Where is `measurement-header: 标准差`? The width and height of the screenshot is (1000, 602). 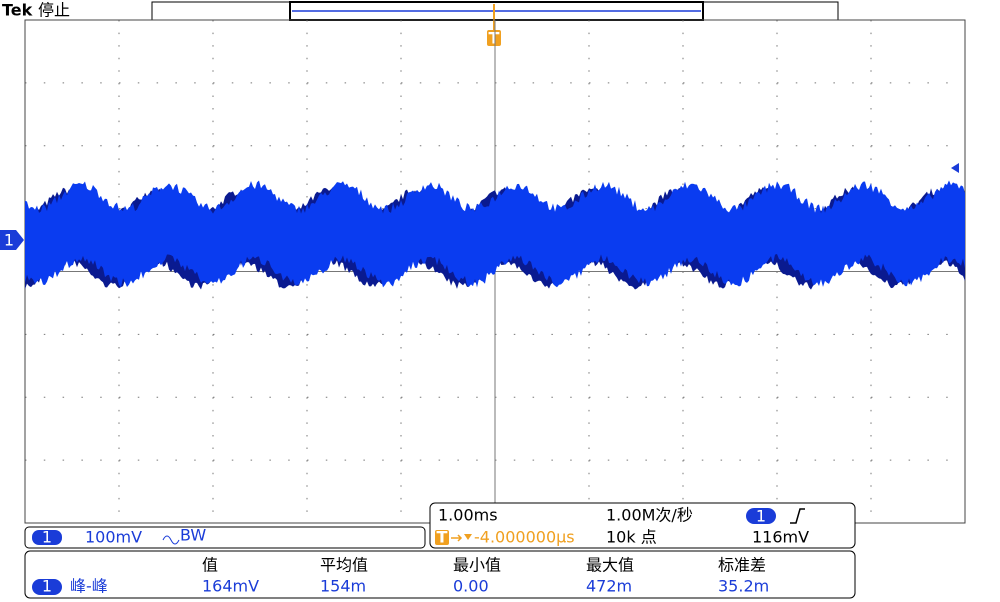 measurement-header: 标准差 is located at coordinates (742, 565).